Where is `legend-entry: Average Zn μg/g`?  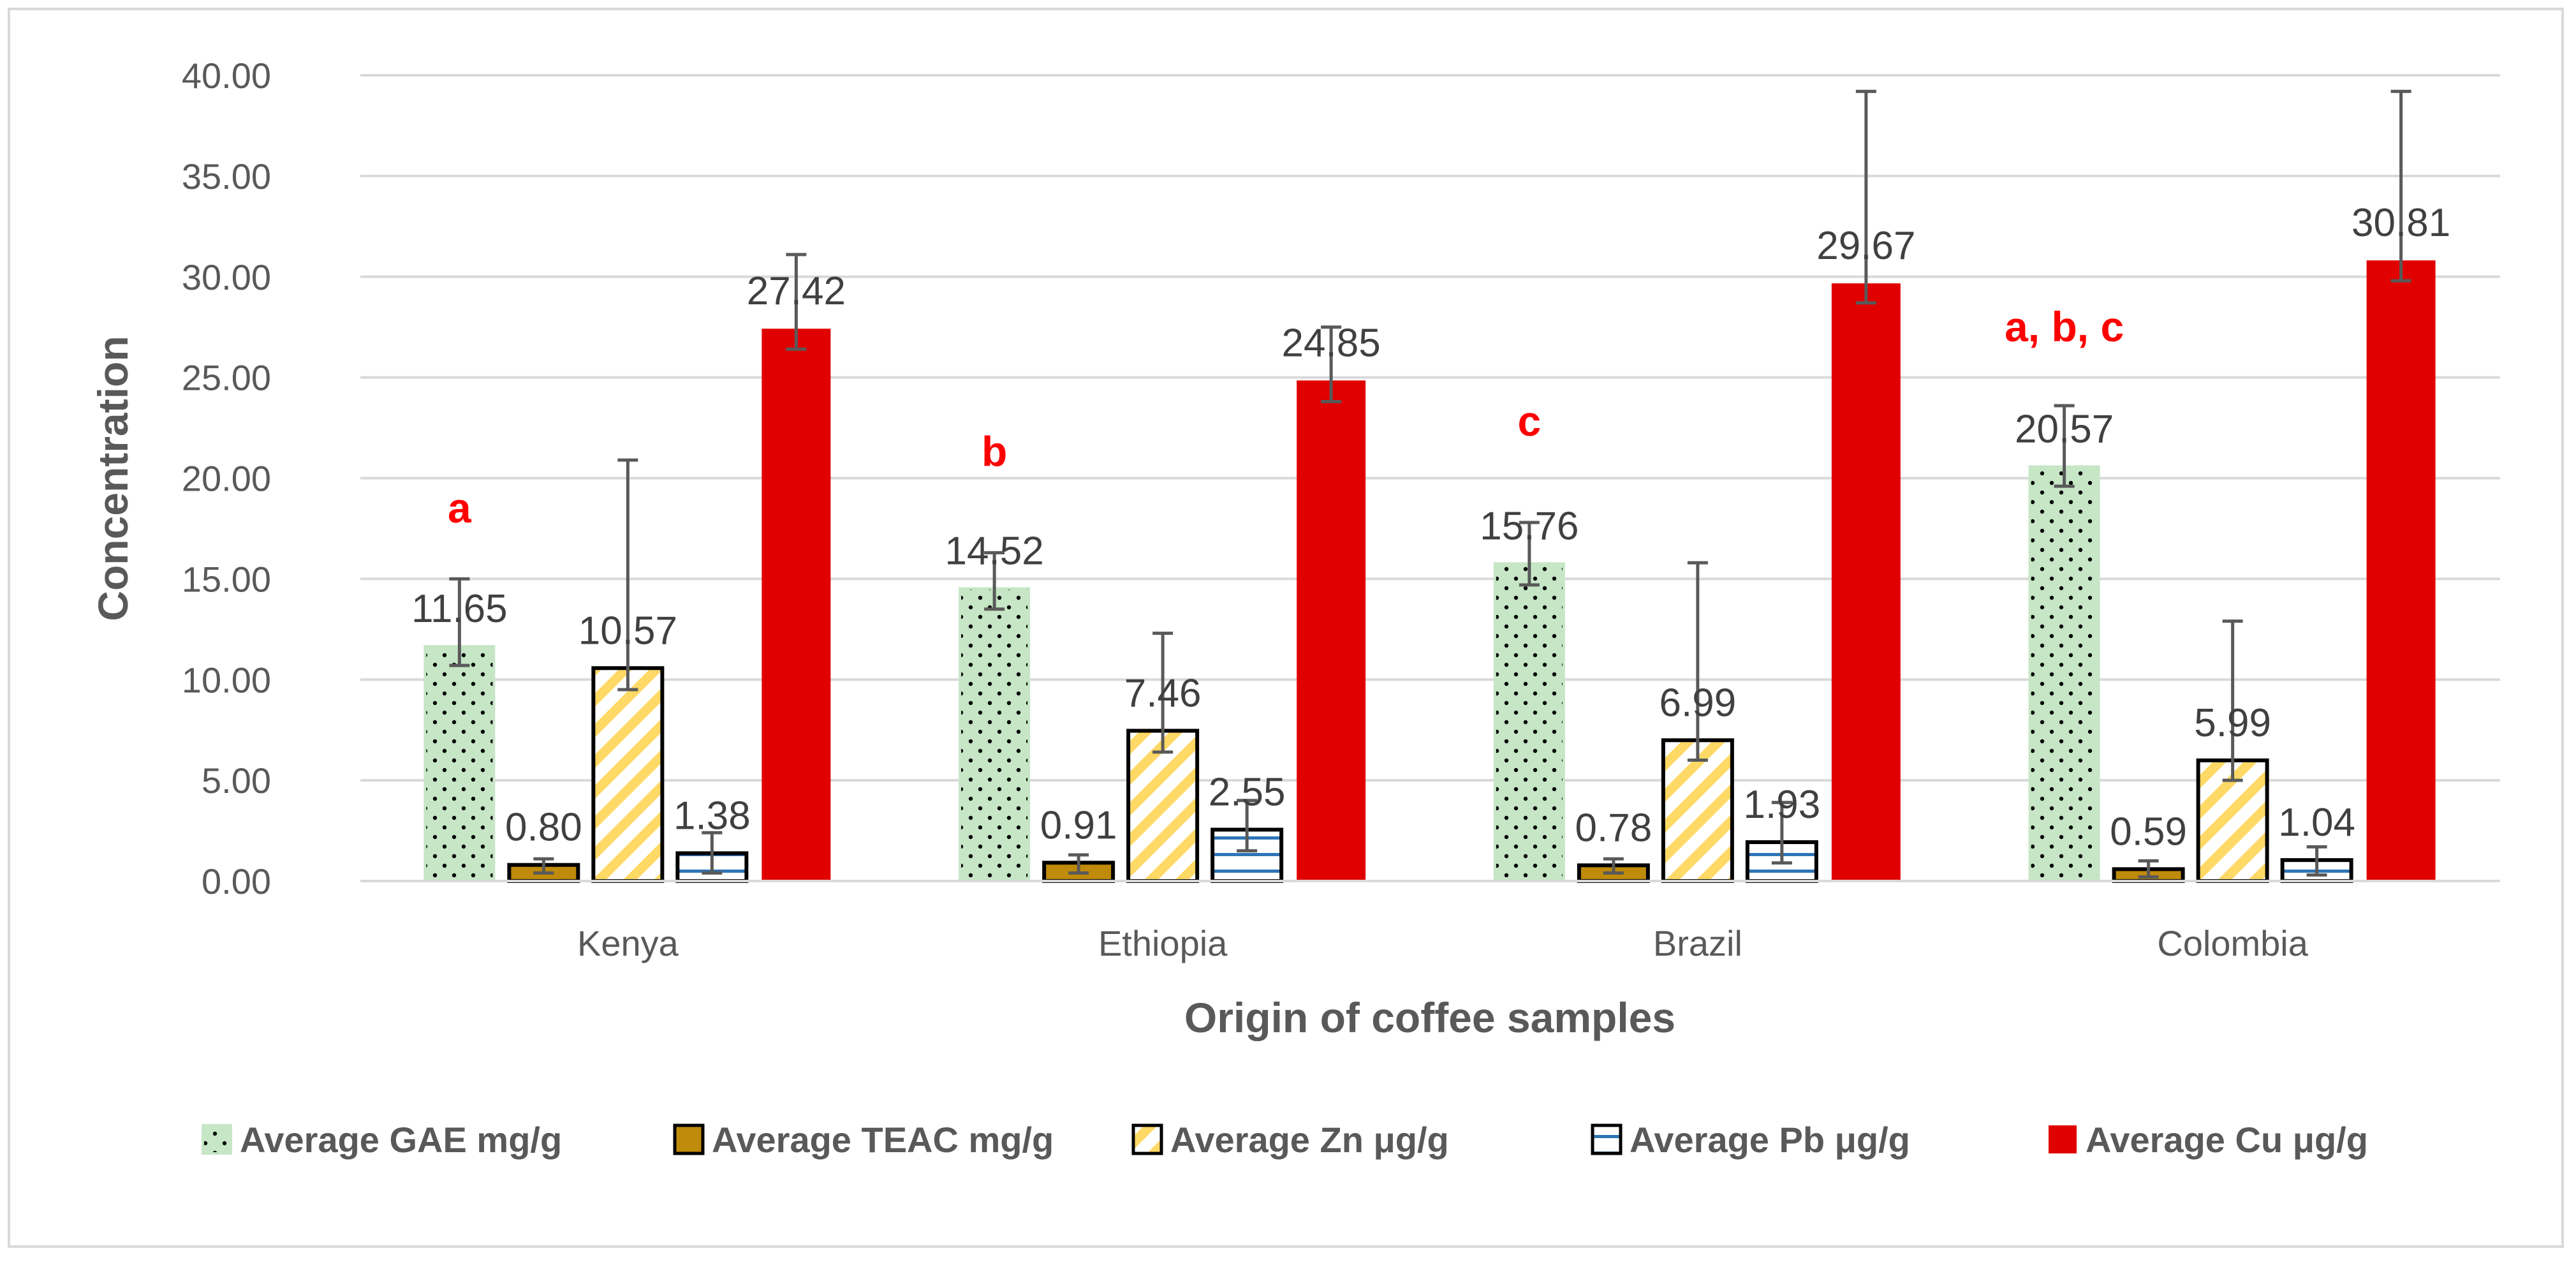
legend-entry: Average Zn μg/g is located at coordinates (1290, 1140).